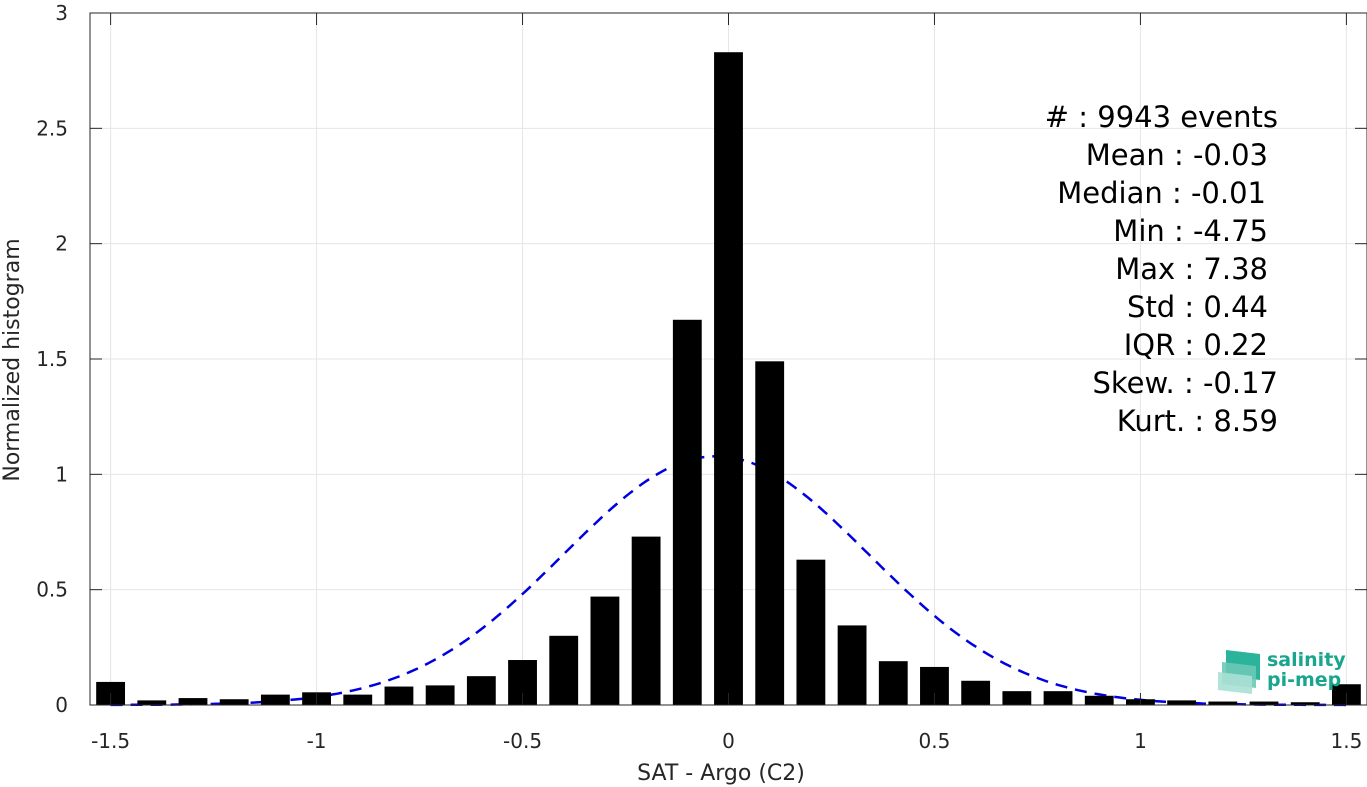  What do you see at coordinates (61, 705) in the screenshot?
I see `y-tick-label: 0` at bounding box center [61, 705].